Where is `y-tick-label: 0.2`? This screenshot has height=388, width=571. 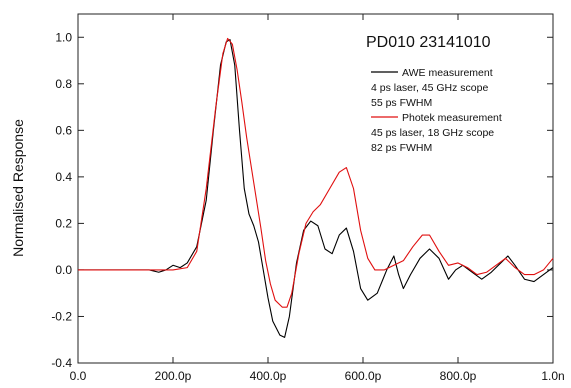
y-tick-label: 0.2 is located at coordinates (63, 223).